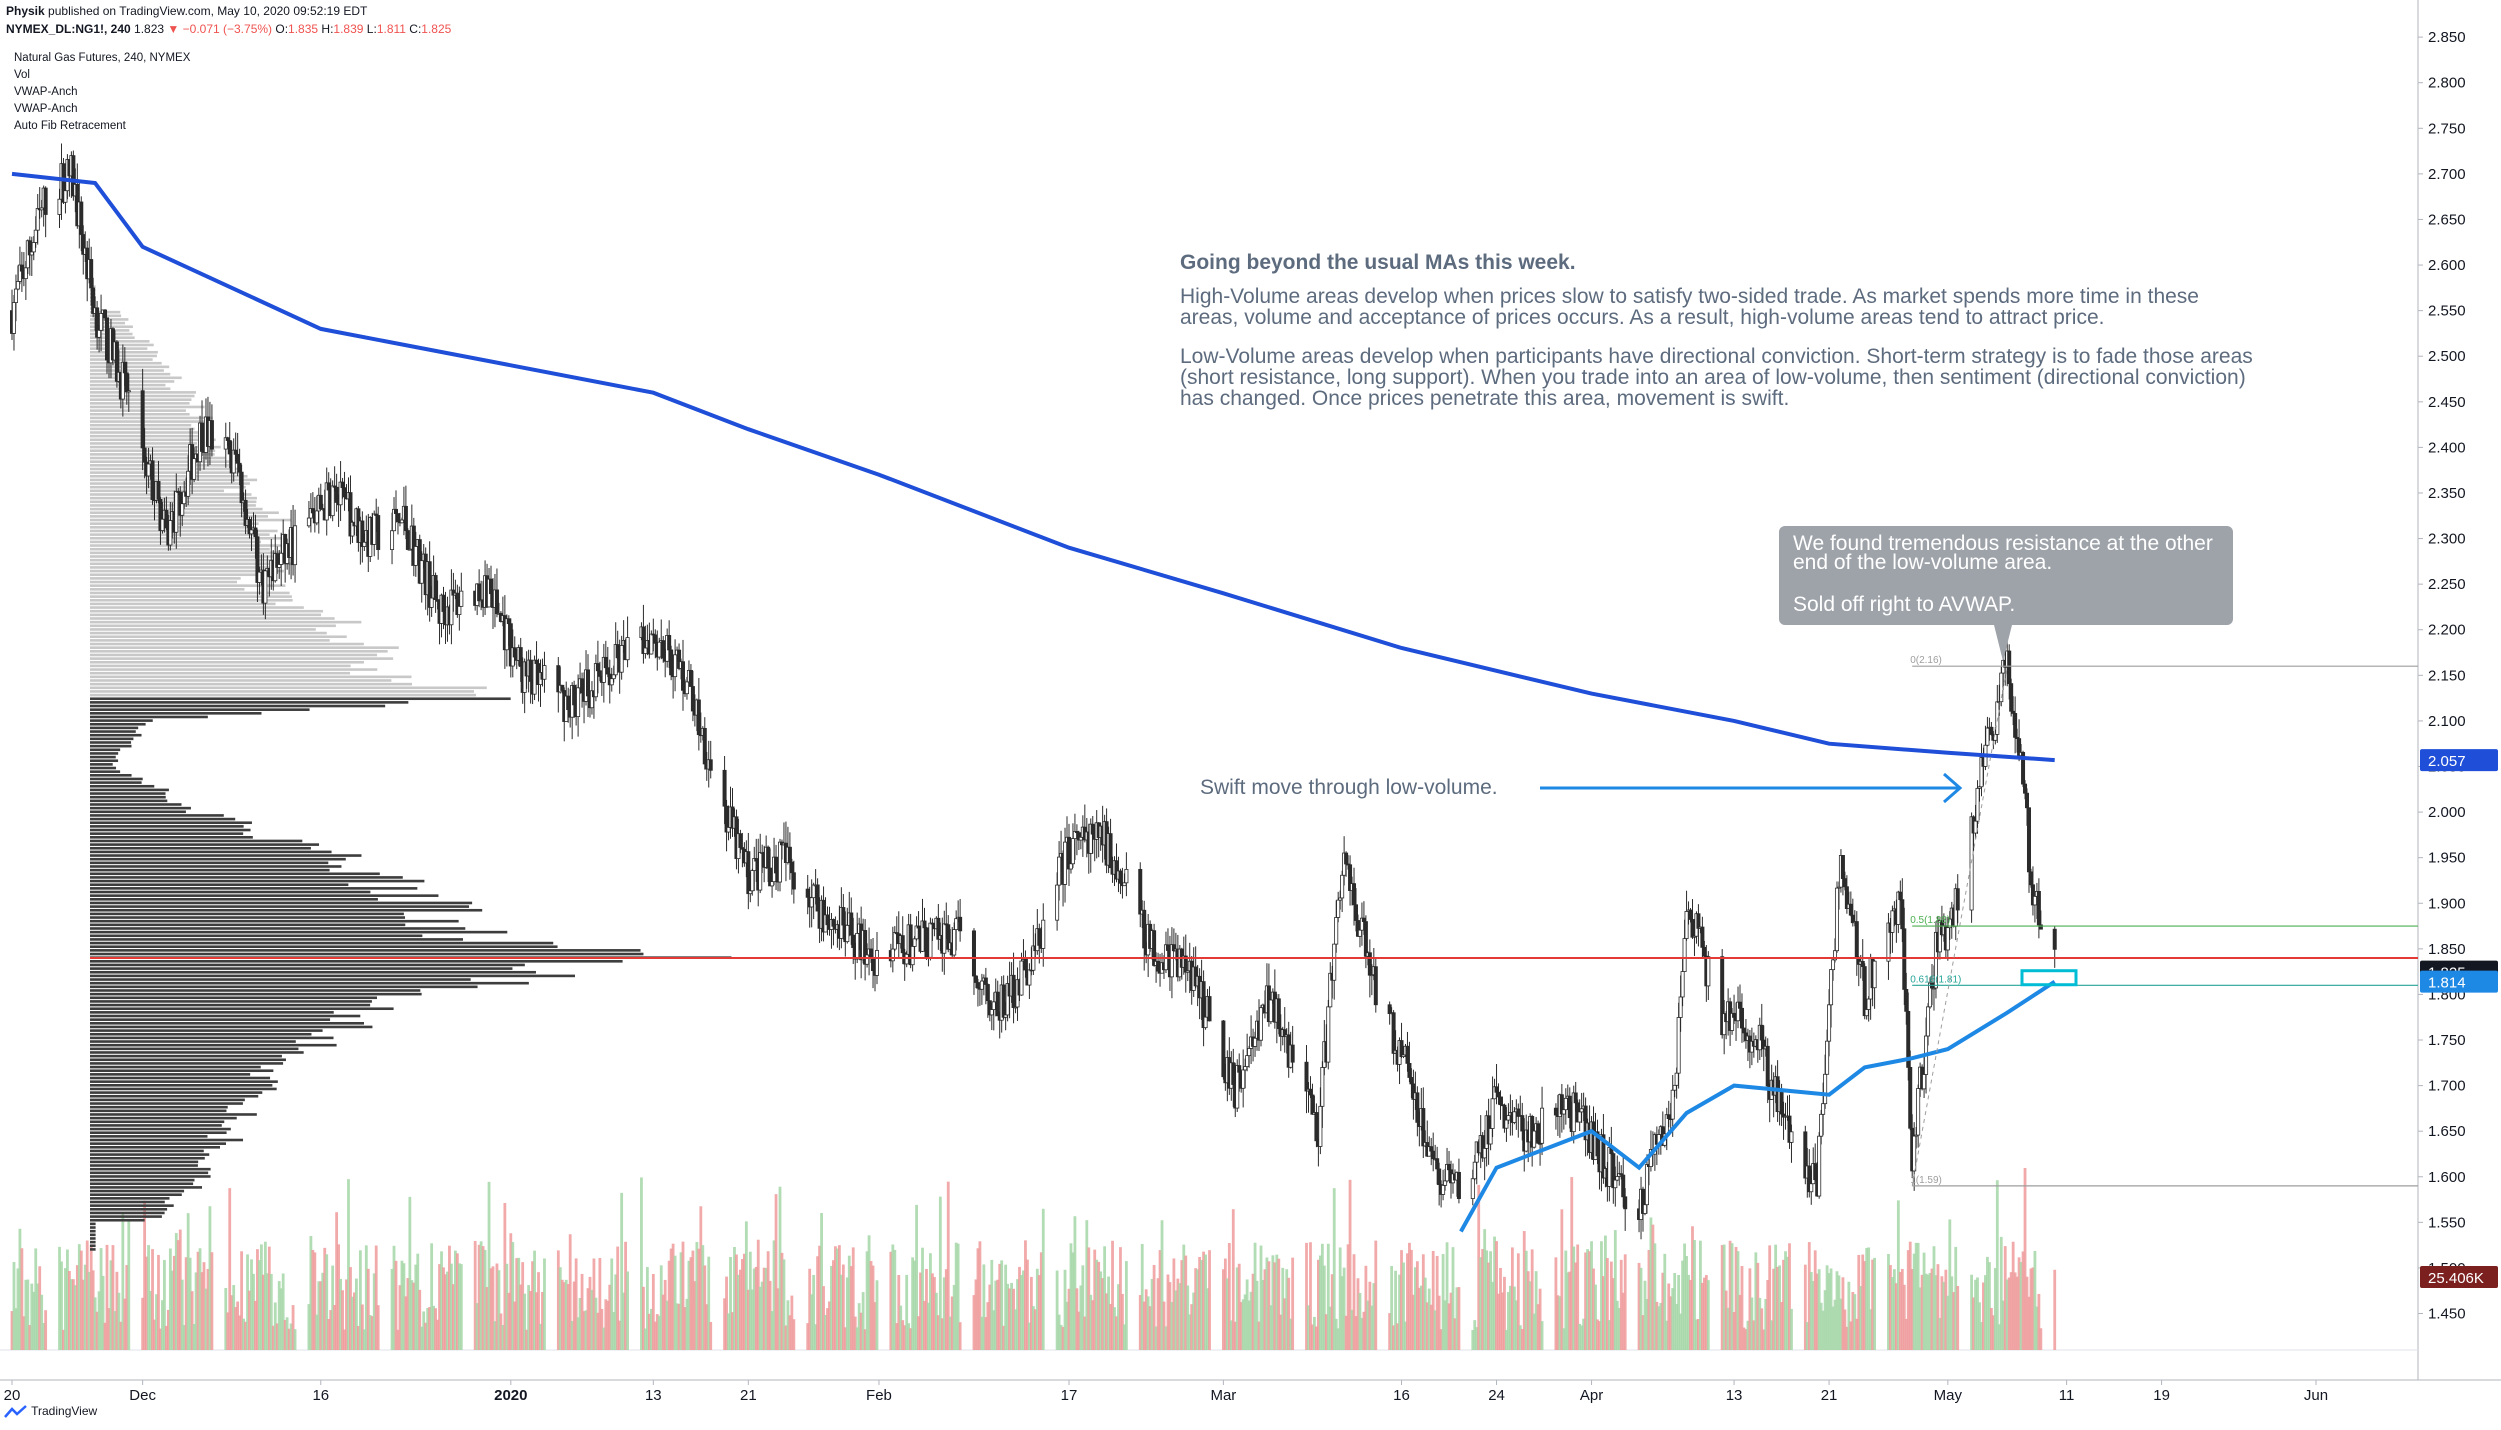 Image resolution: width=2501 pixels, height=1430 pixels. Describe the element at coordinates (46, 109) in the screenshot. I see `legend-vwap-2: VWAP-Anch` at that location.